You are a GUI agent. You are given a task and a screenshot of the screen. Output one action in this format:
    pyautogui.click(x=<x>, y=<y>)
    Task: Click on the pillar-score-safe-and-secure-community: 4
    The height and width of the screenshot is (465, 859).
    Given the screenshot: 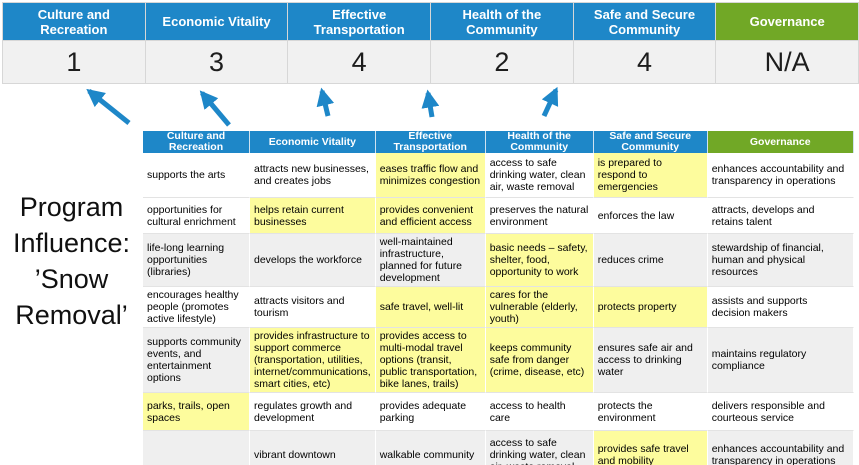 What is the action you would take?
    pyautogui.click(x=644, y=62)
    